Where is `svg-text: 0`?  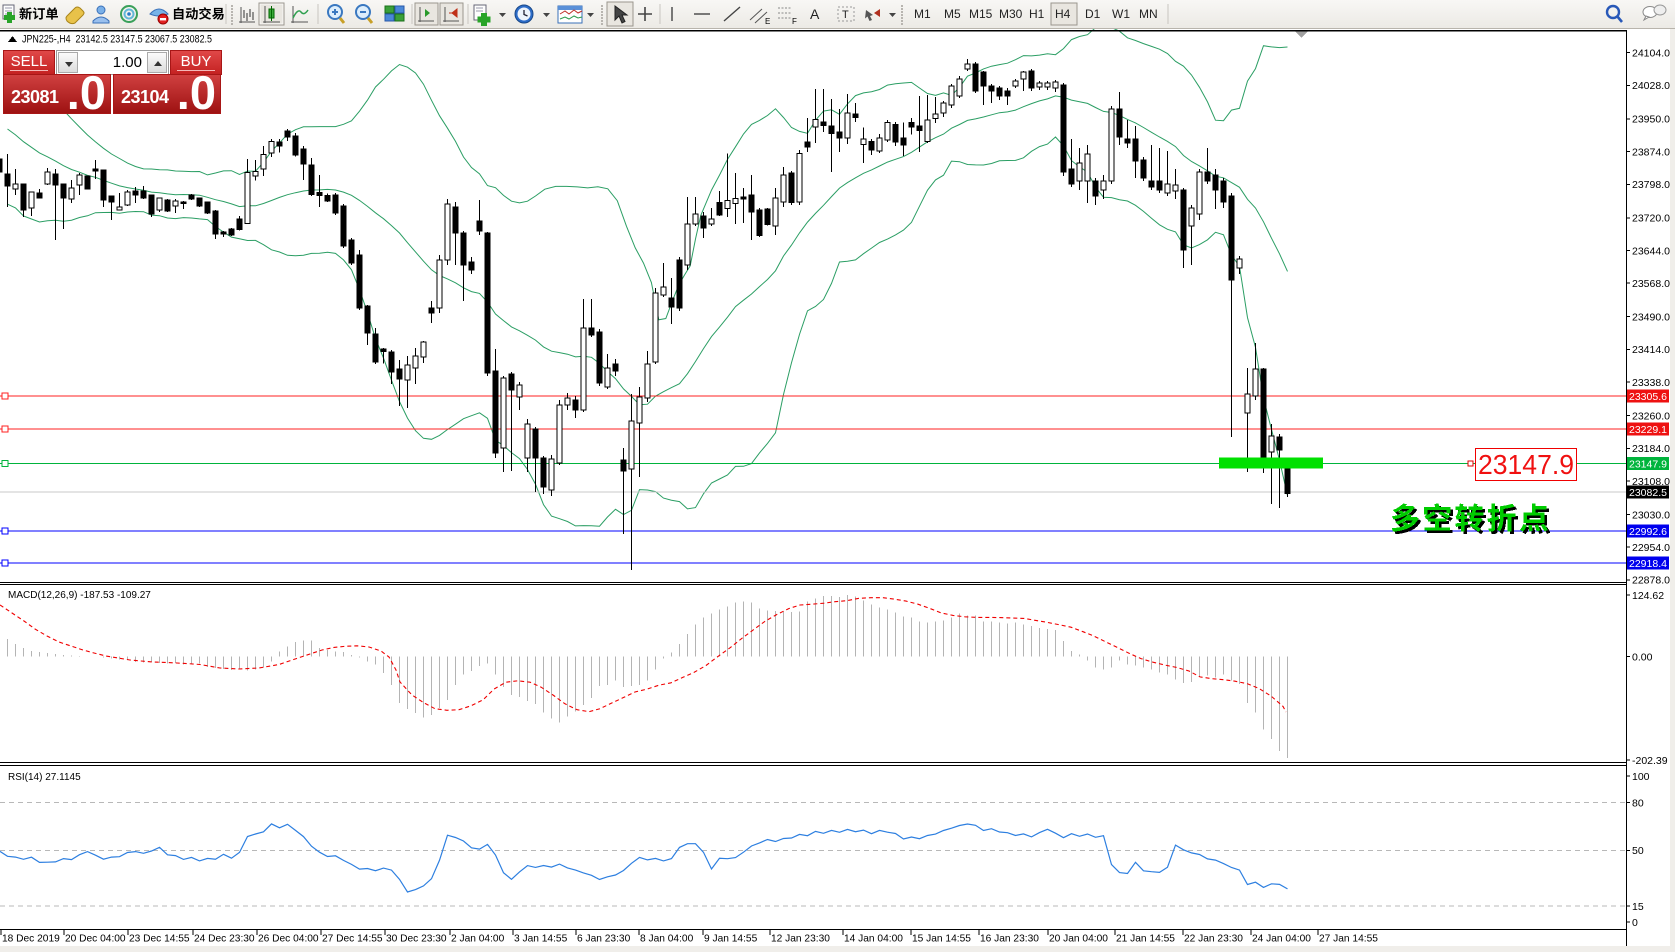
svg-text: 0 is located at coordinates (1635, 923).